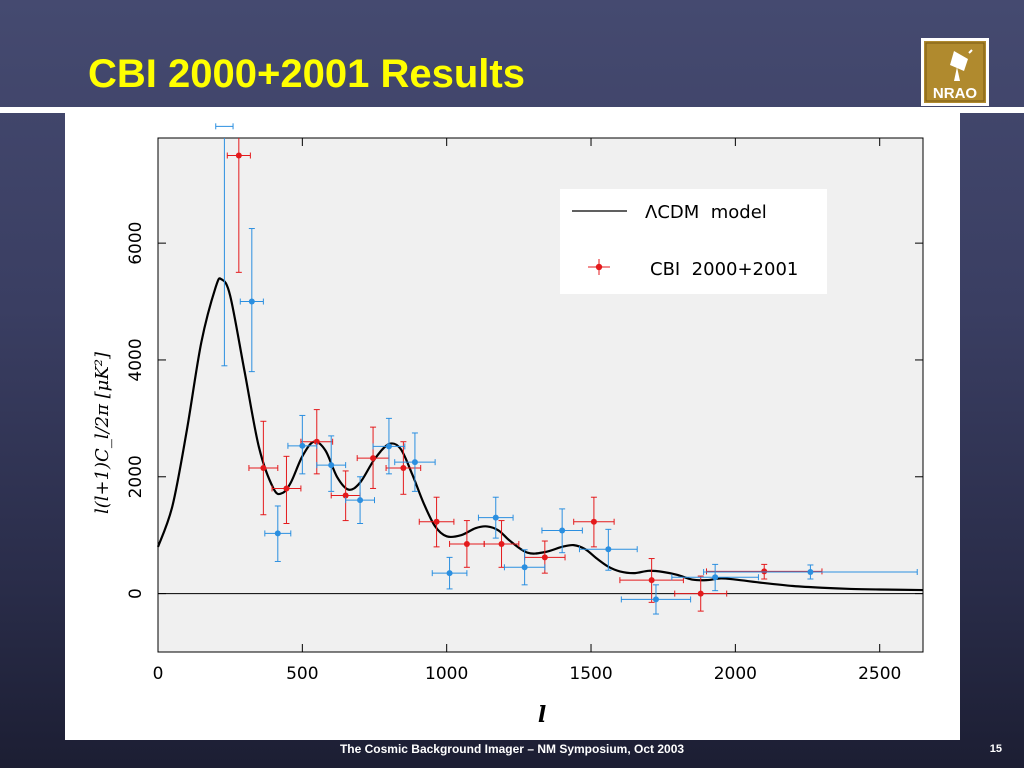 The height and width of the screenshot is (768, 1024). I want to click on nrao-logo-mark: NRAO, so click(955, 72).